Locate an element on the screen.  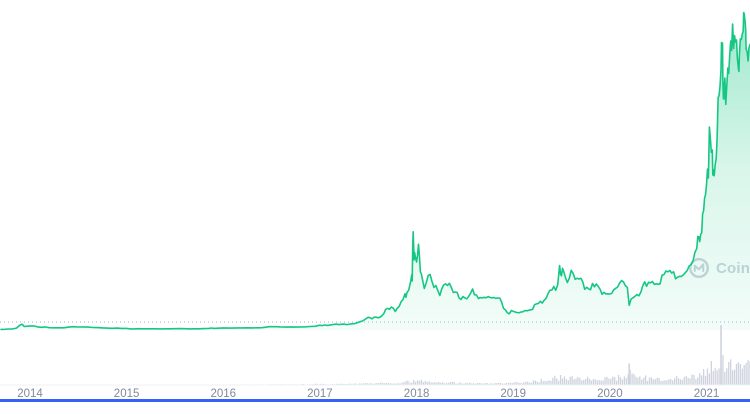
x-axis-label: 2018 is located at coordinates (417, 394).